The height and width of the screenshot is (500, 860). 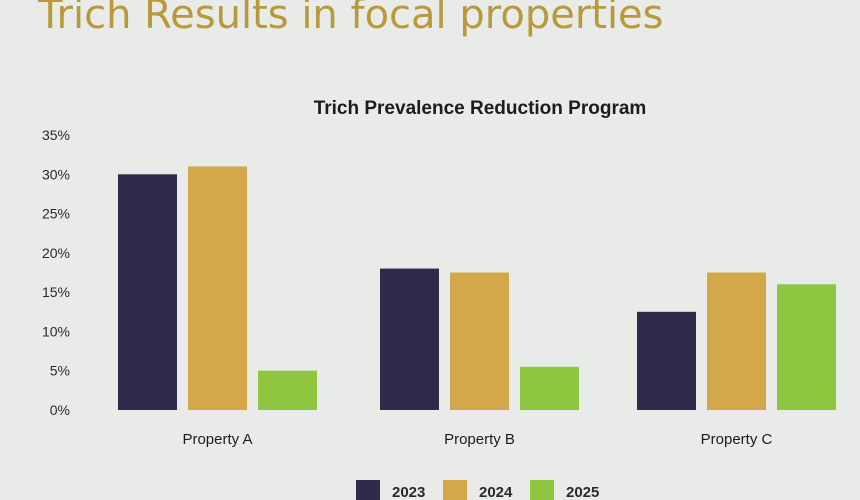 I want to click on bar-property-b-2025, so click(x=549, y=388).